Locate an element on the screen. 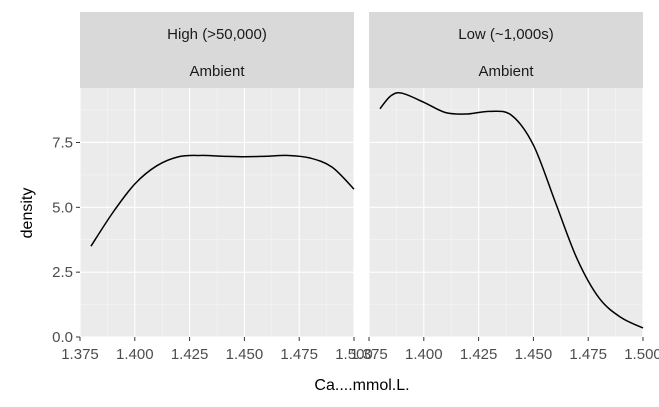  x-axis-title: Ca....mmol.L. is located at coordinates (361, 385).